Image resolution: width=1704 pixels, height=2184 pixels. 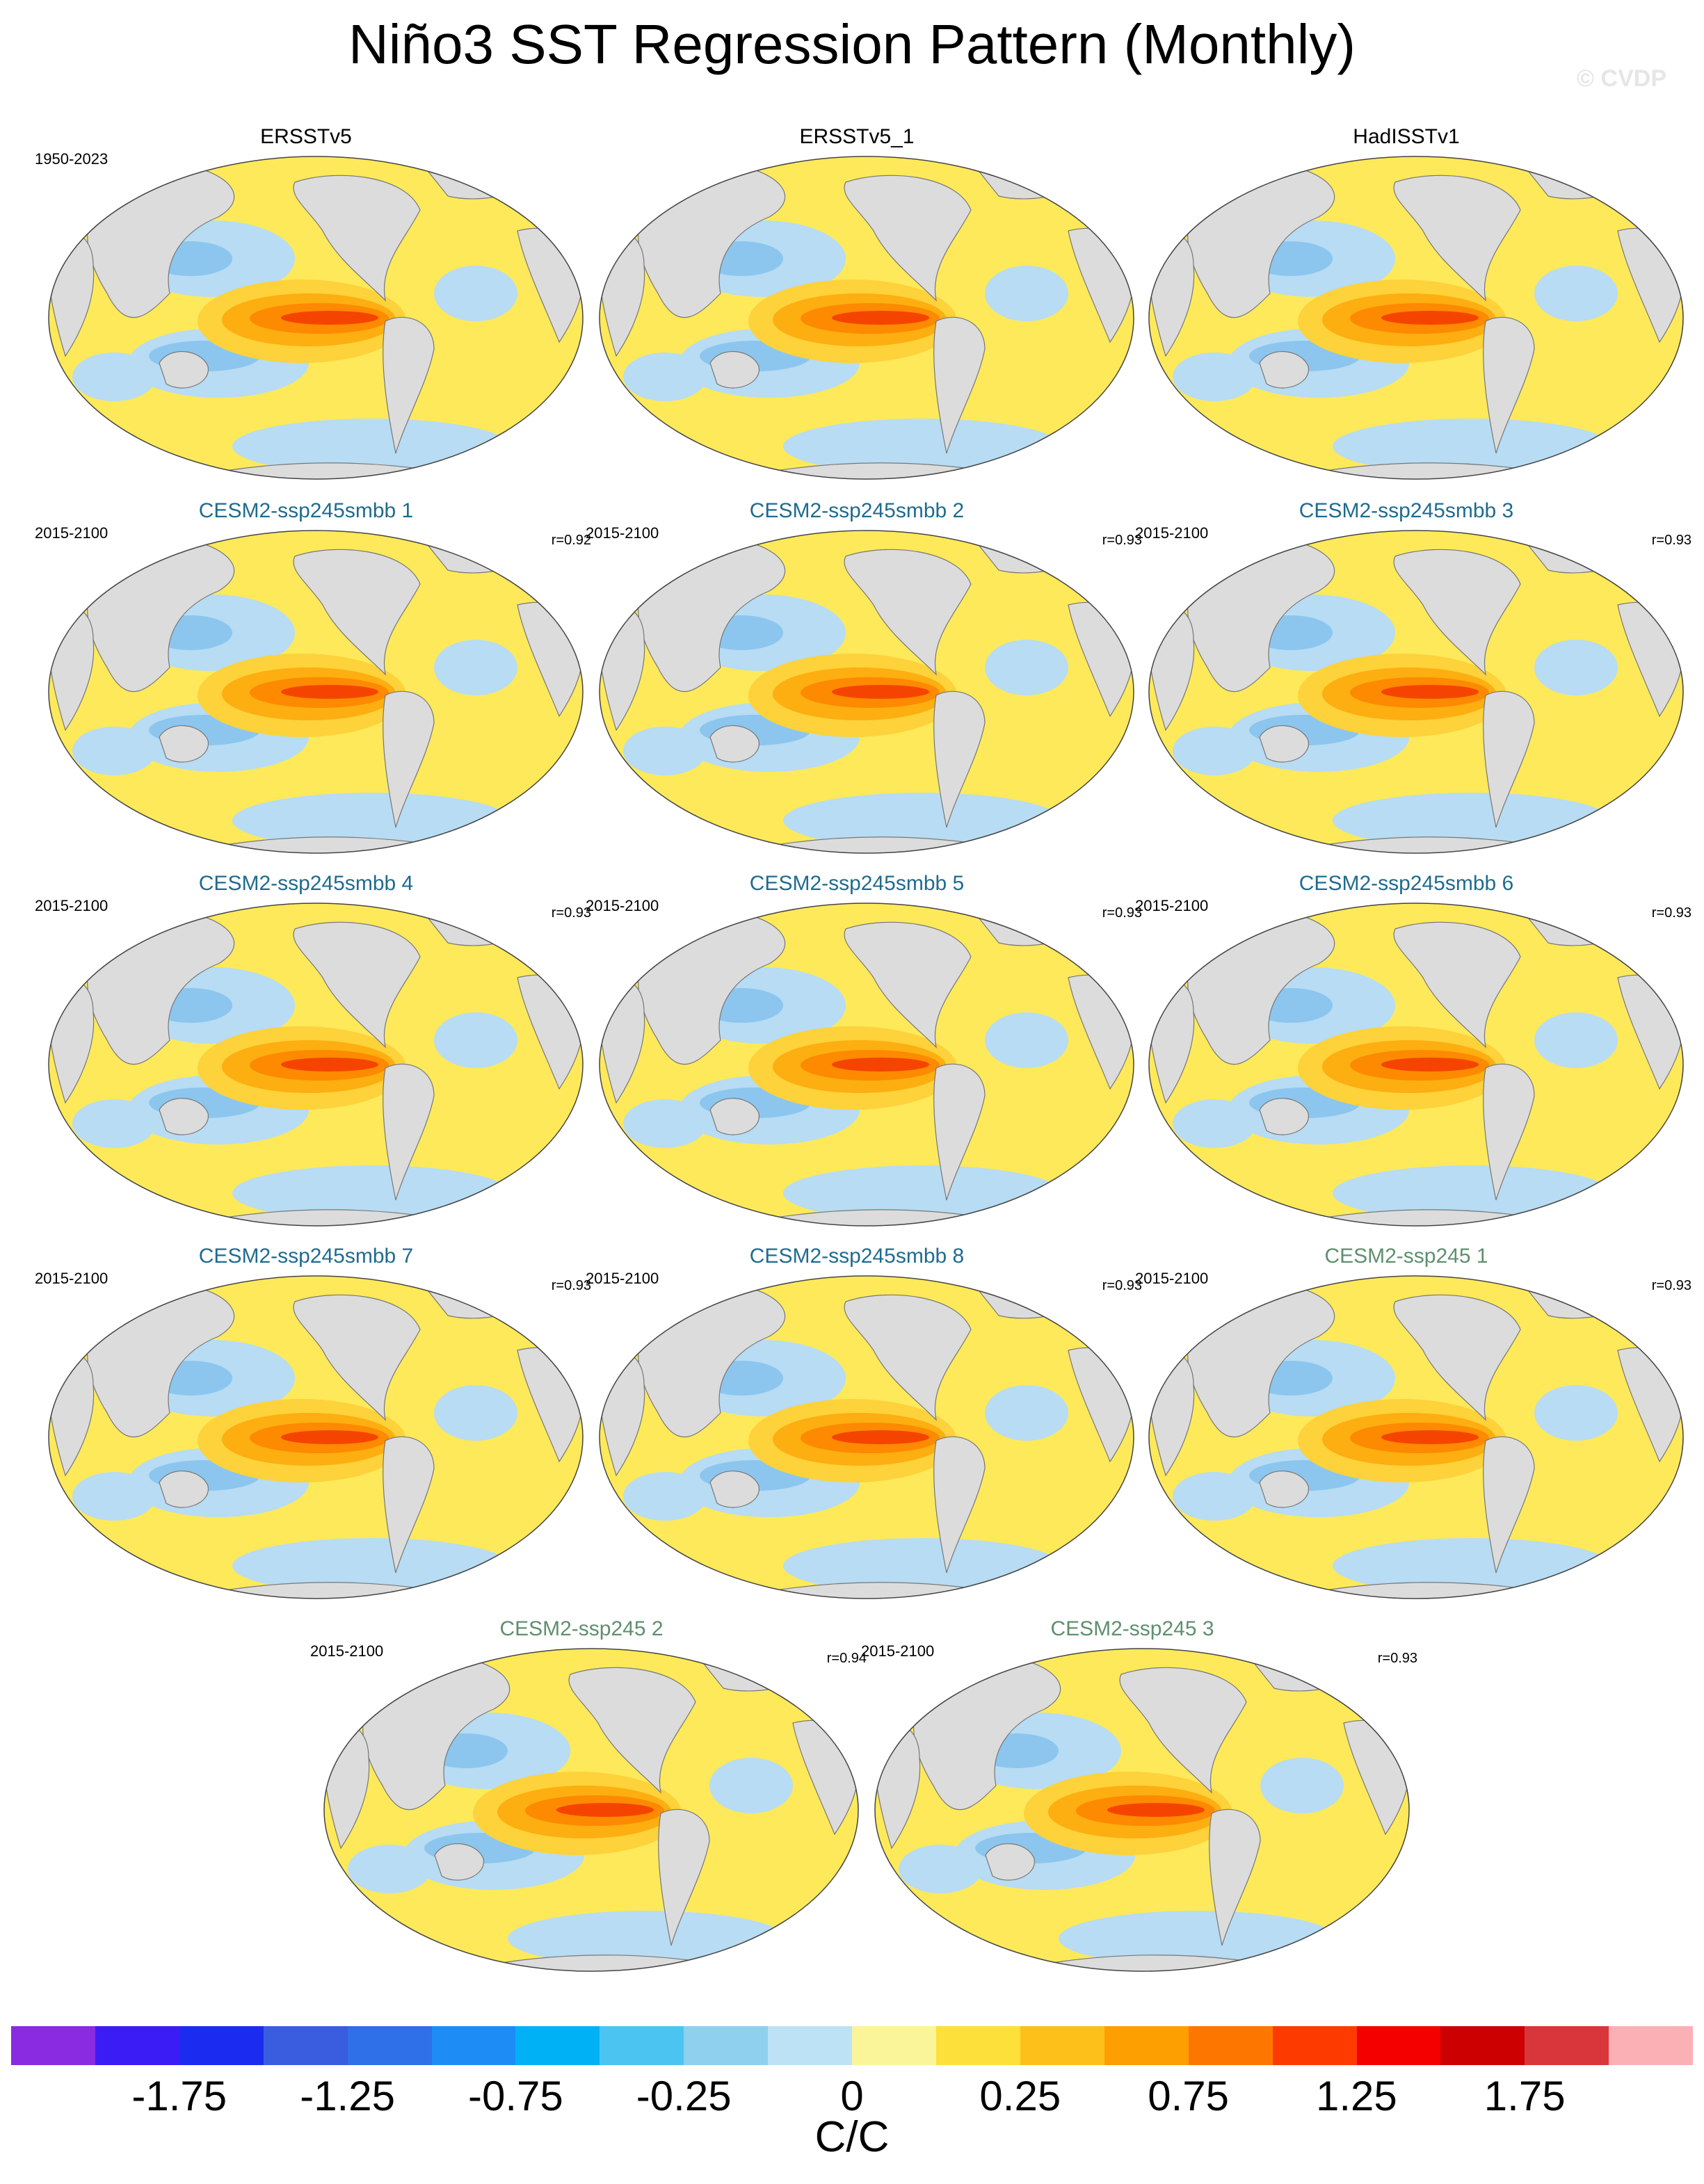 What do you see at coordinates (852, 2137) in the screenshot?
I see `colorbar-units: C/C` at bounding box center [852, 2137].